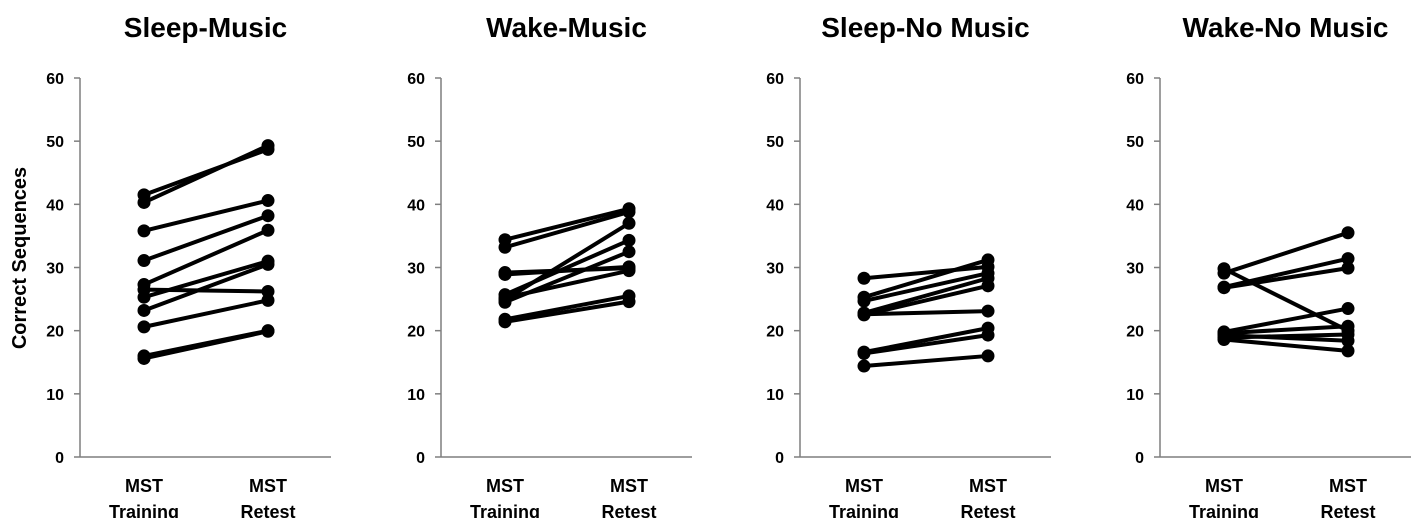 Image resolution: width=1424 pixels, height=518 pixels. What do you see at coordinates (925, 27) in the screenshot?
I see `panel-title: Sleep-No Music` at bounding box center [925, 27].